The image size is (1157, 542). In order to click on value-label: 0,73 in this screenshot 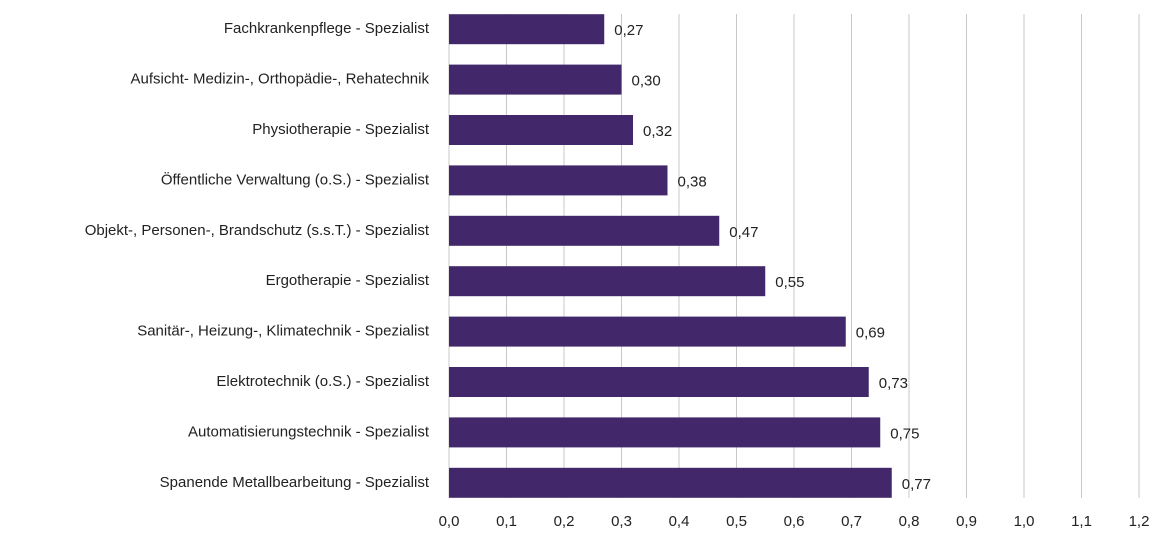, I will do `click(893, 383)`.